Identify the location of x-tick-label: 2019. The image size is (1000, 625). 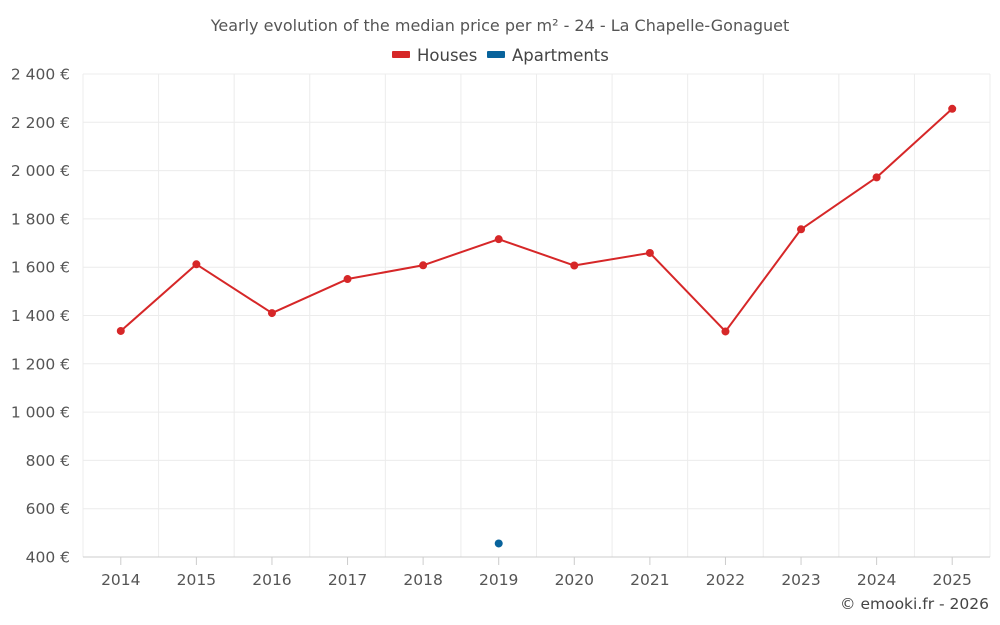
(498, 580).